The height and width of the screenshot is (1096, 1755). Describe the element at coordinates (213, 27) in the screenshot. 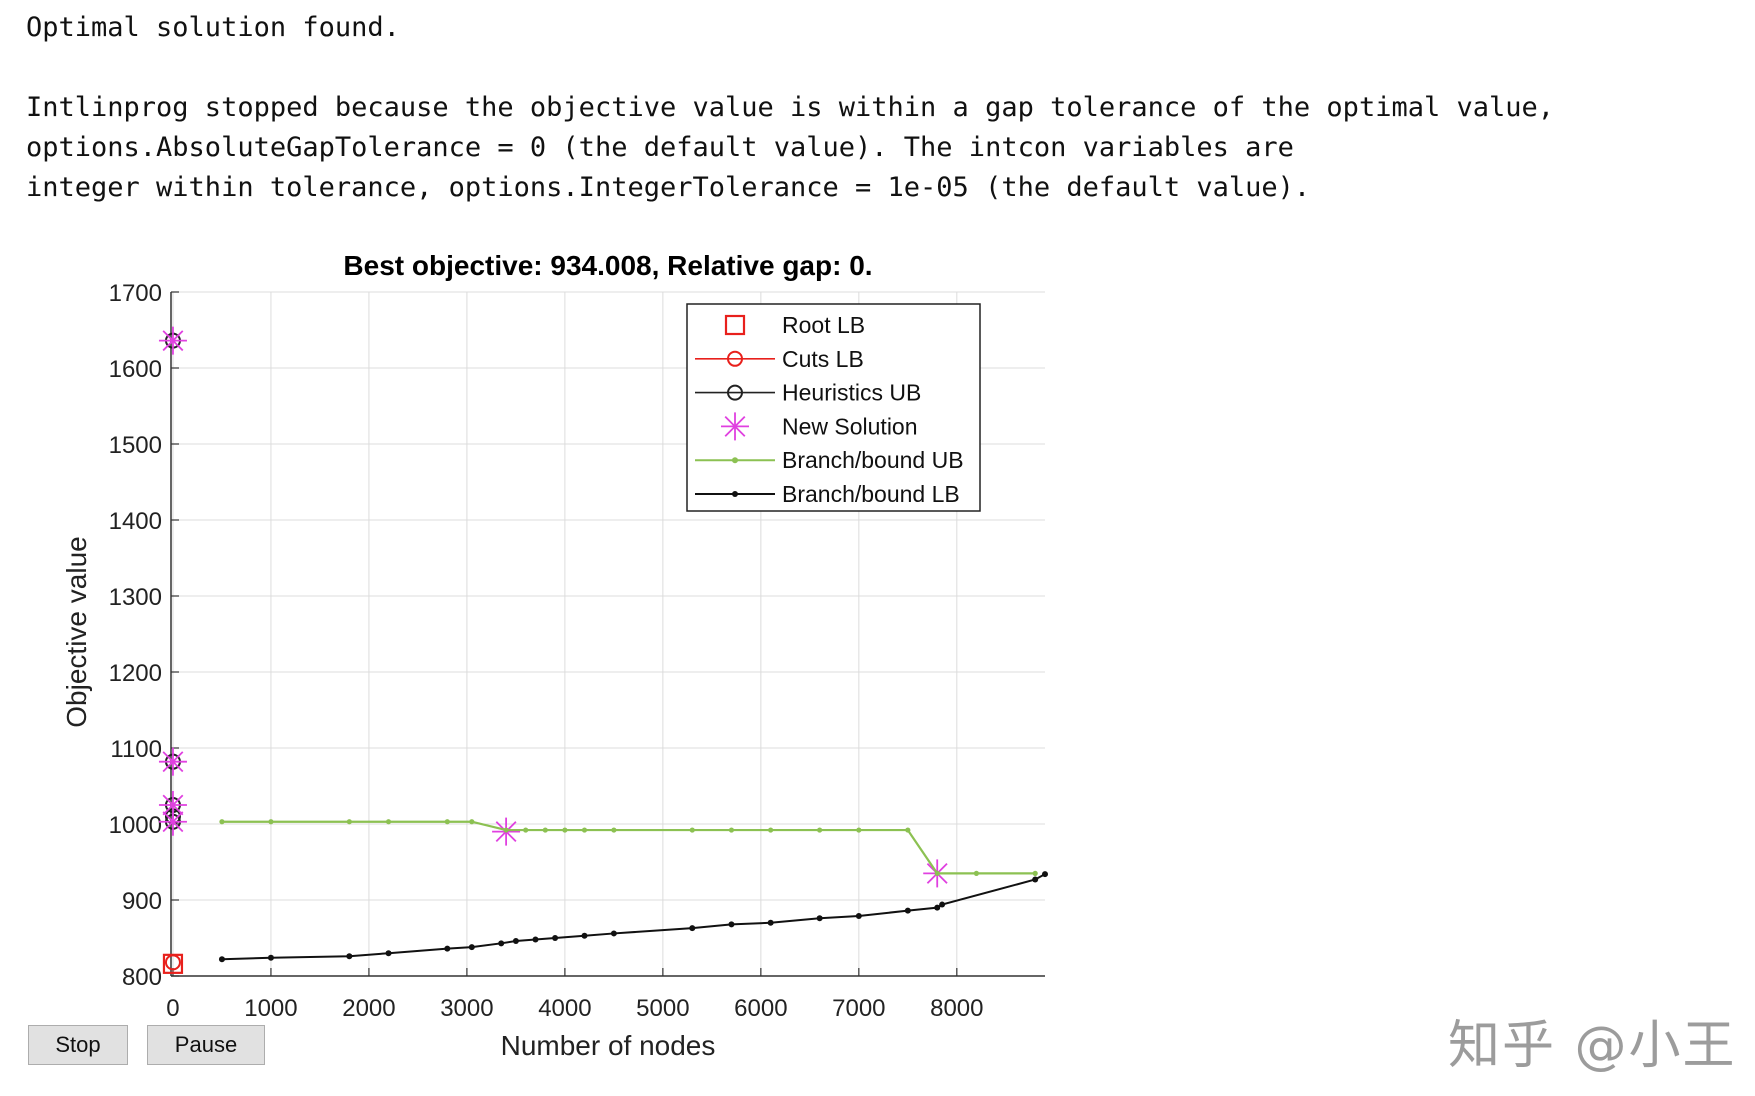

I see `status-line: Optimal solution found.` at that location.